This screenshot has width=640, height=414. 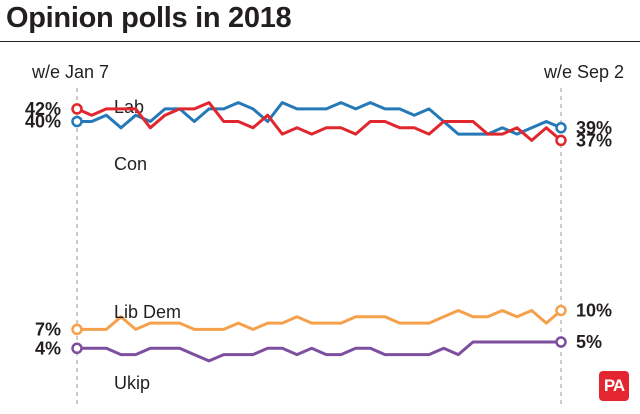 What do you see at coordinates (594, 128) in the screenshot?
I see `end-value-lab: 39%` at bounding box center [594, 128].